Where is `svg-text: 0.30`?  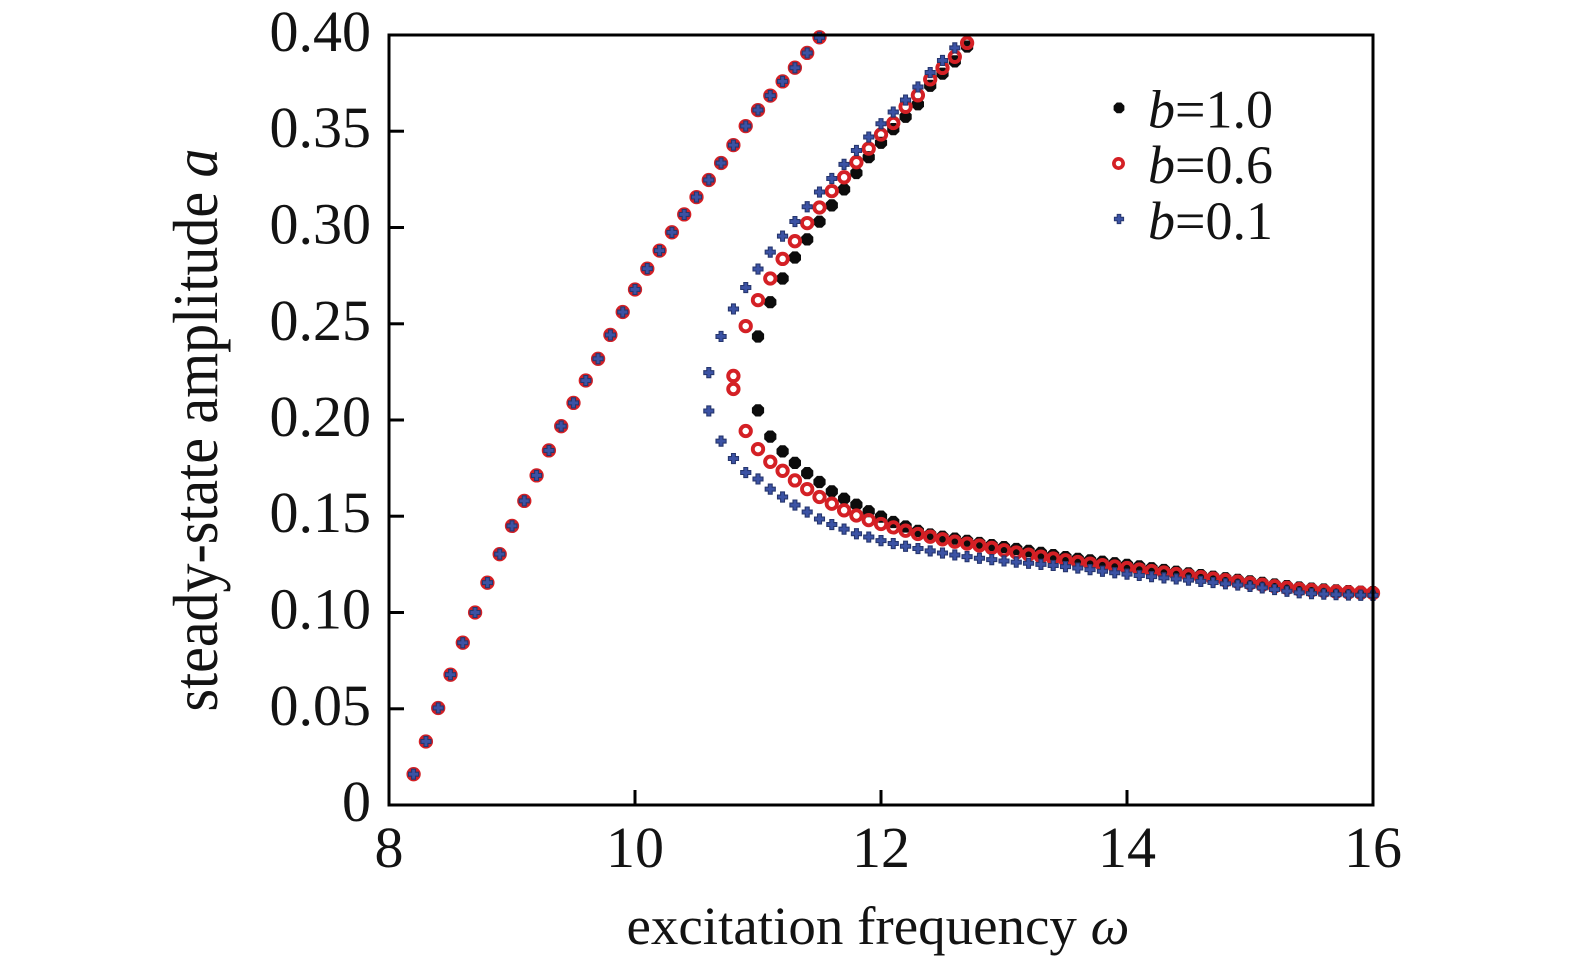
svg-text: 0.30 is located at coordinates (321, 224).